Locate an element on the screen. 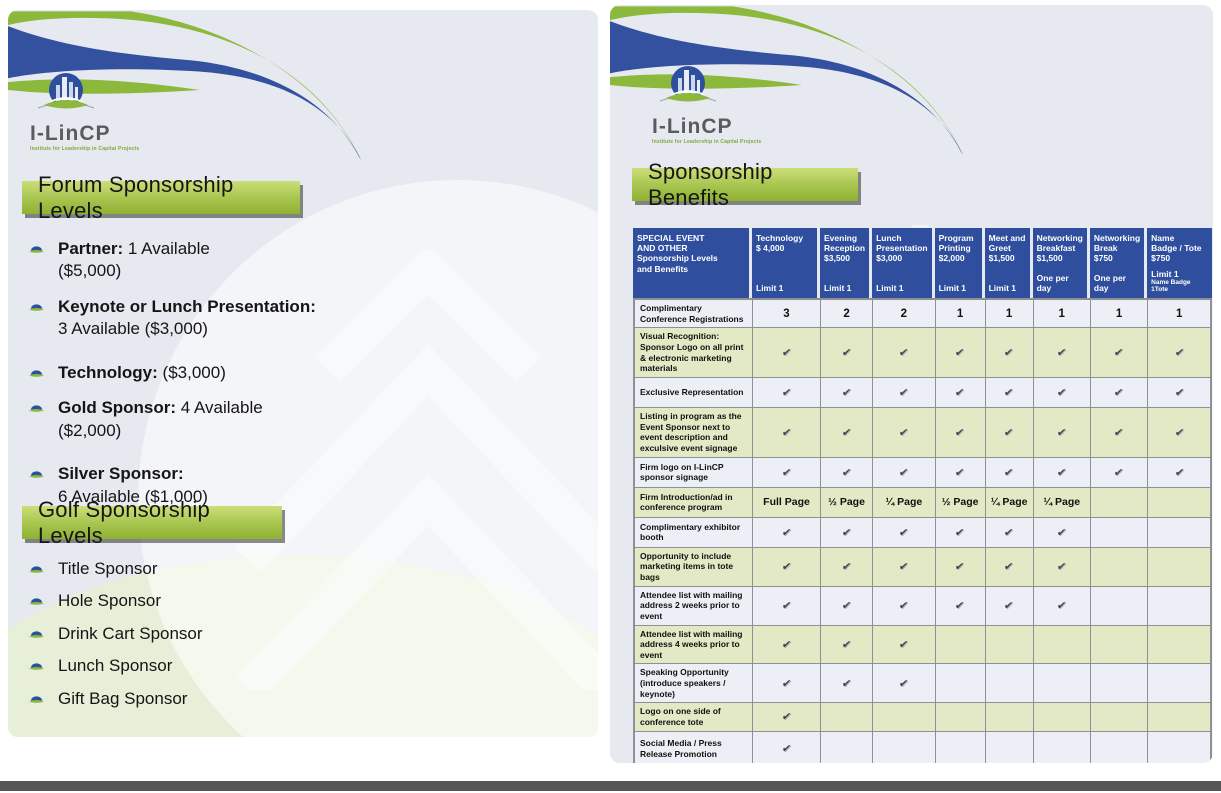 This screenshot has height=793, width=1221. benefits-banner-label: Sponsorship Benefits is located at coordinates (710, 184).